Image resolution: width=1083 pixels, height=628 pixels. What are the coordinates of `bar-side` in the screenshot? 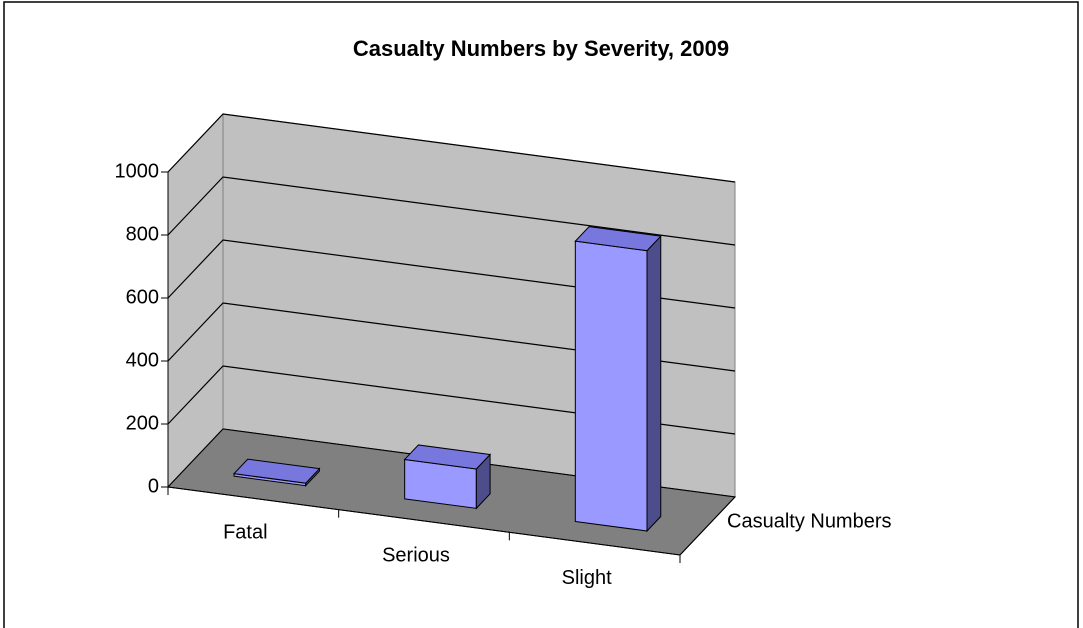 It's located at (654, 383).